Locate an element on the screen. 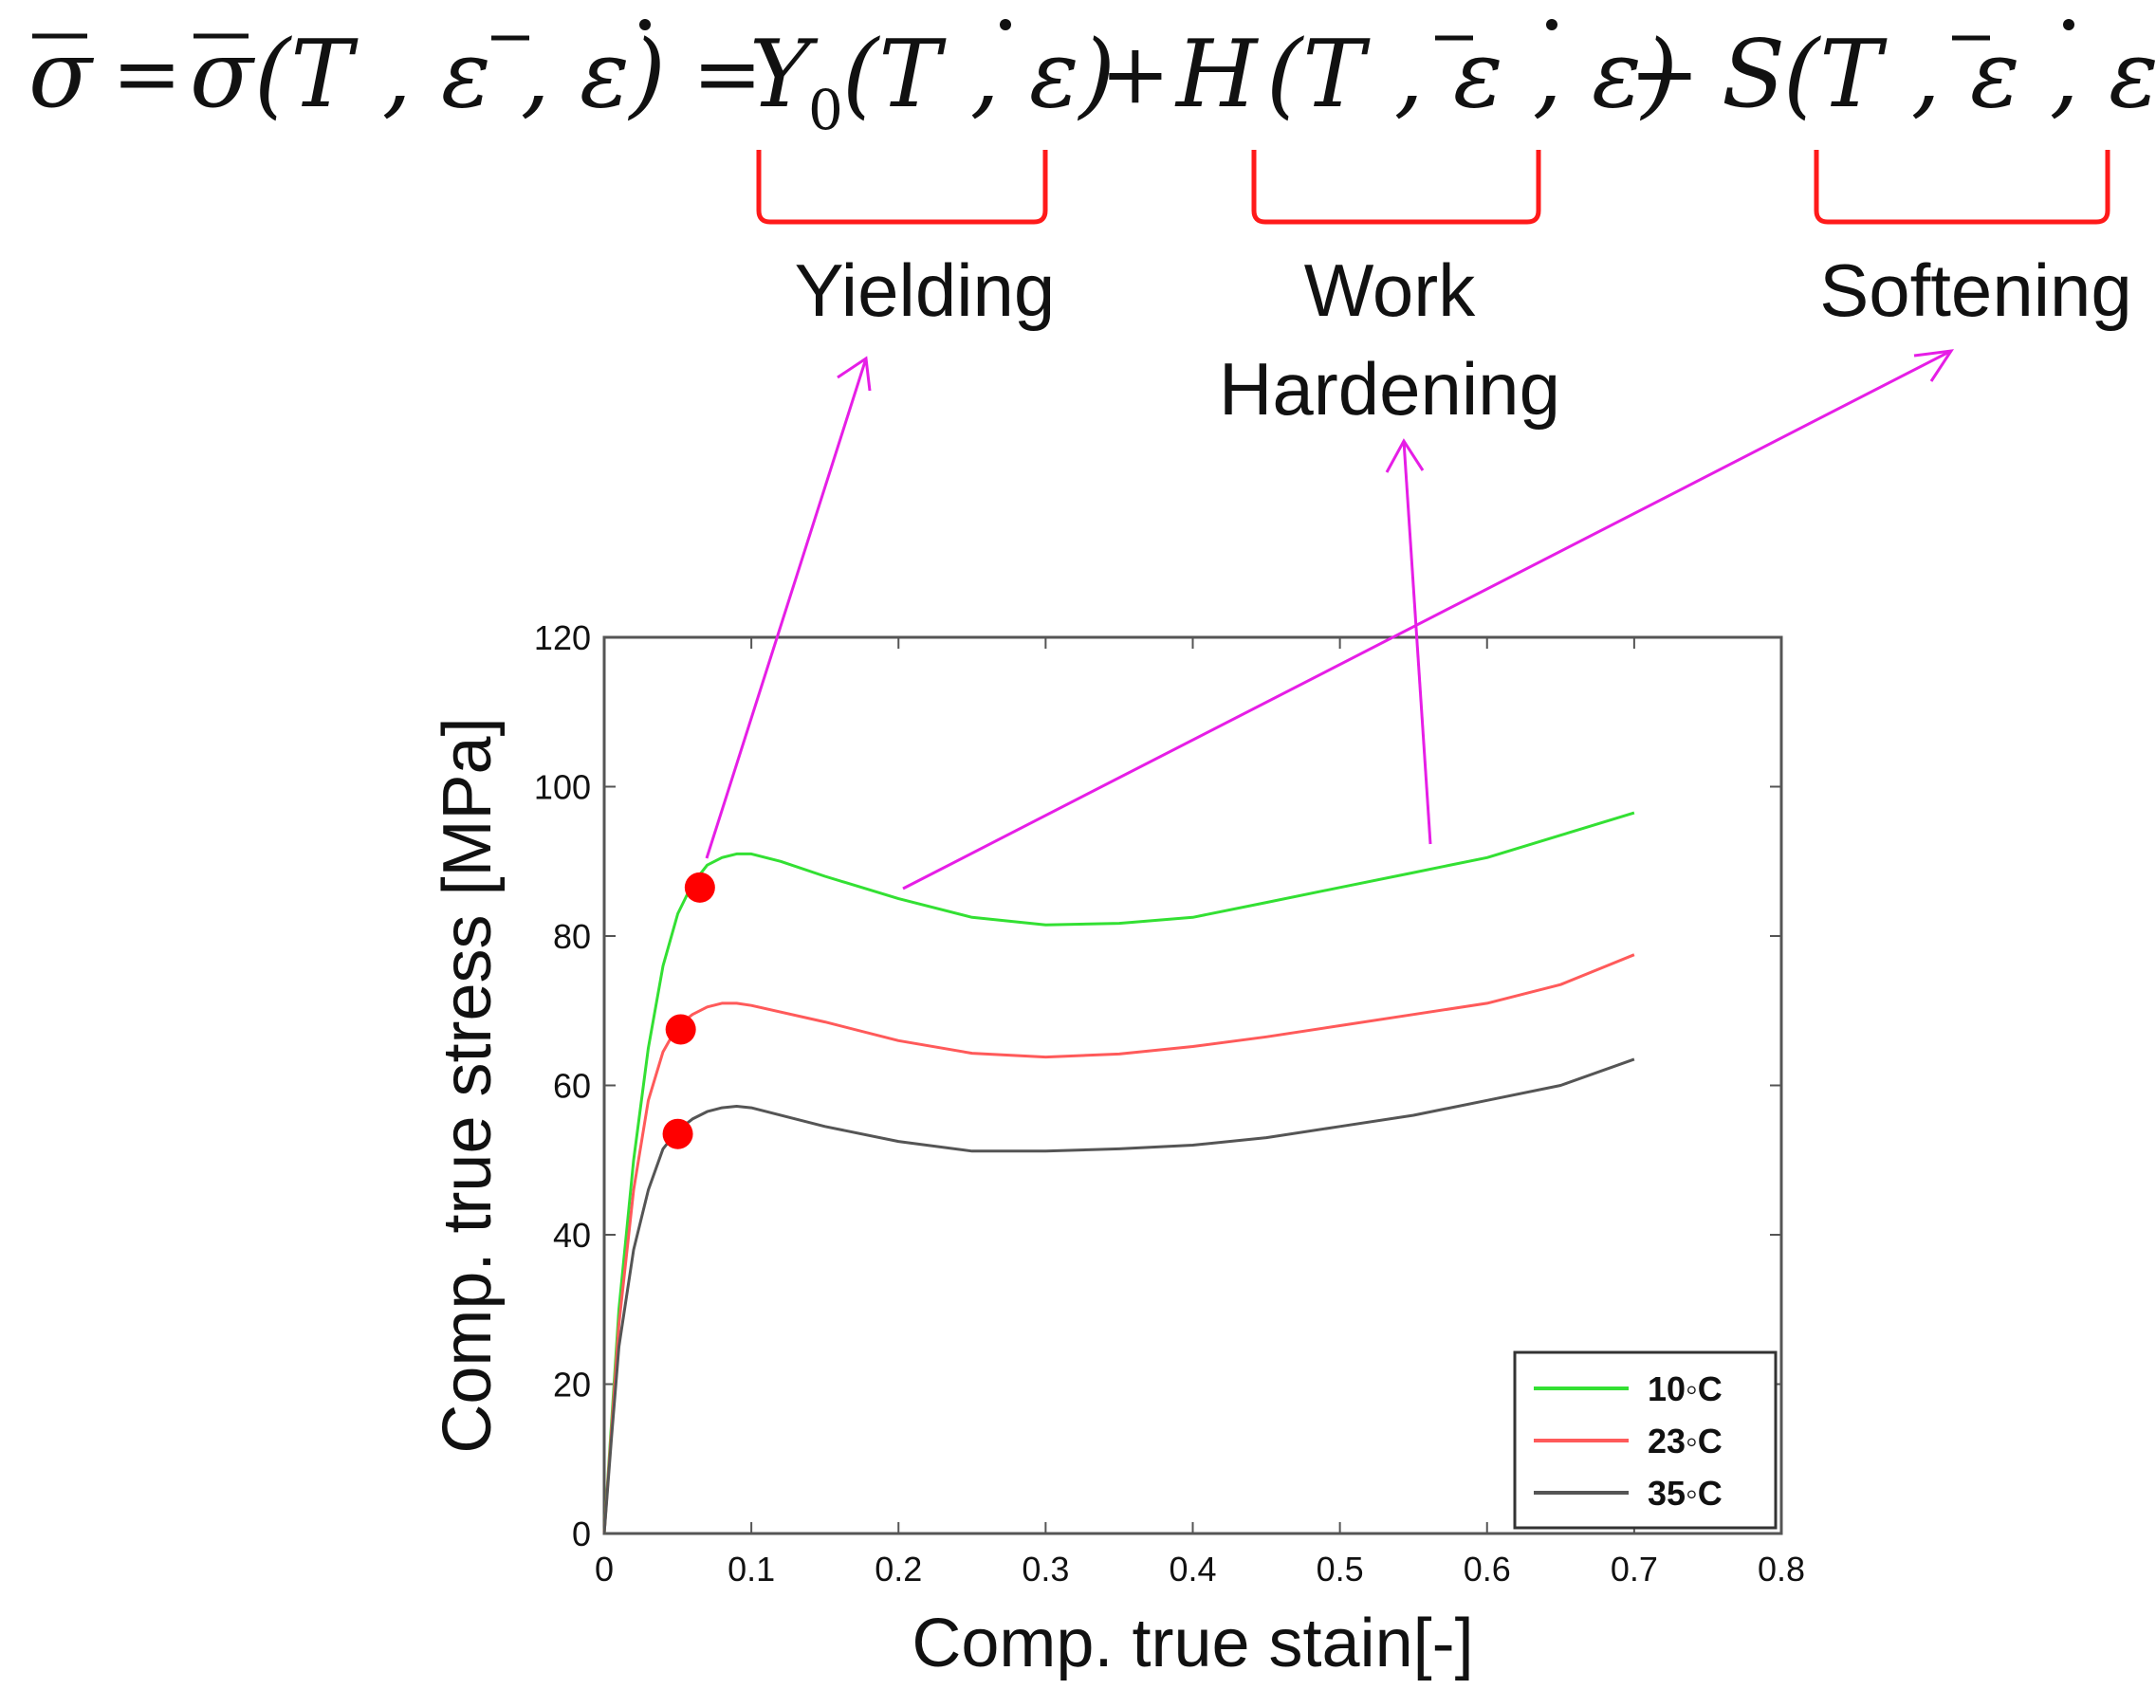 The width and height of the screenshot is (2156, 1708). x-axis-title: Comp. true stain[-] is located at coordinates (1192, 1643).